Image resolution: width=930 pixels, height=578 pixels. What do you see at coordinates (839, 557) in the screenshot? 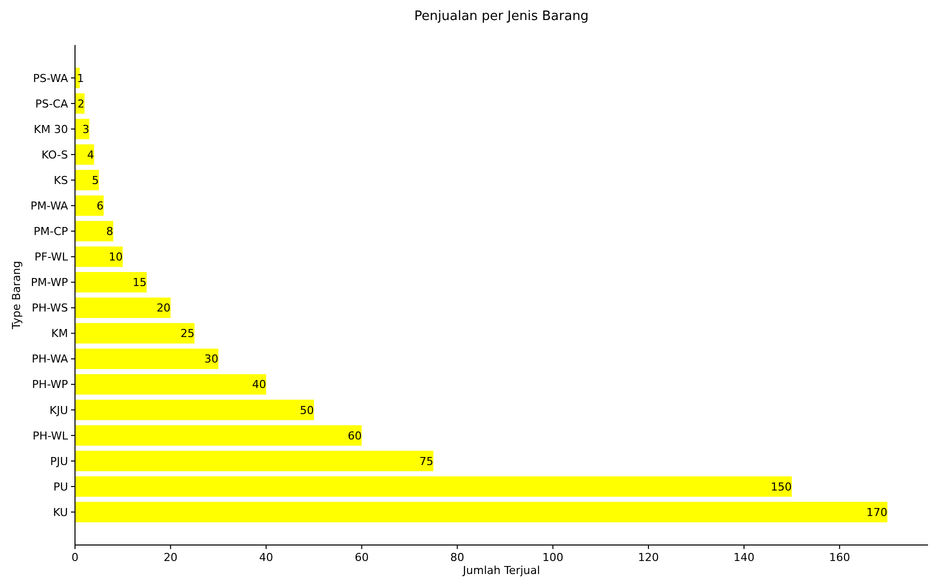
I see `x-tick-label: 160` at bounding box center [839, 557].